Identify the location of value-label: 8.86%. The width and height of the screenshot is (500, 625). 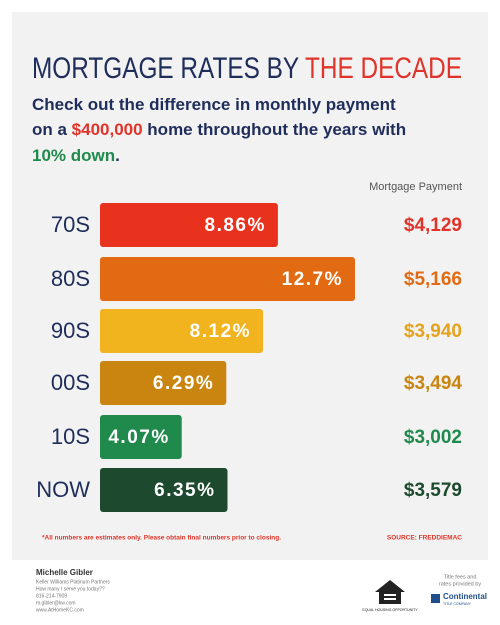
(235, 225).